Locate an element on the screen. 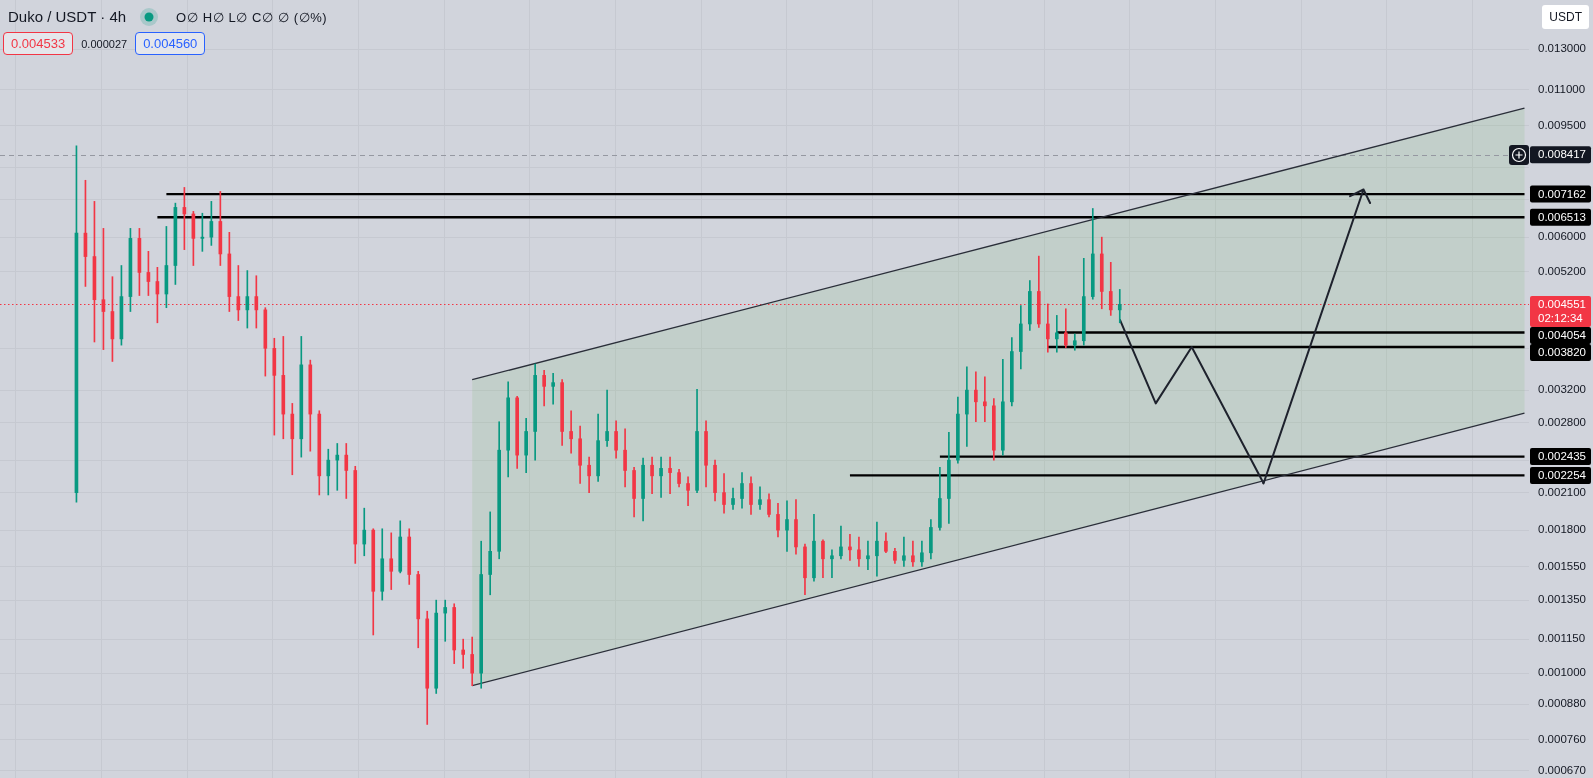 This screenshot has height=778, width=1593. y-tick-label: 0.006000 is located at coordinates (1562, 236).